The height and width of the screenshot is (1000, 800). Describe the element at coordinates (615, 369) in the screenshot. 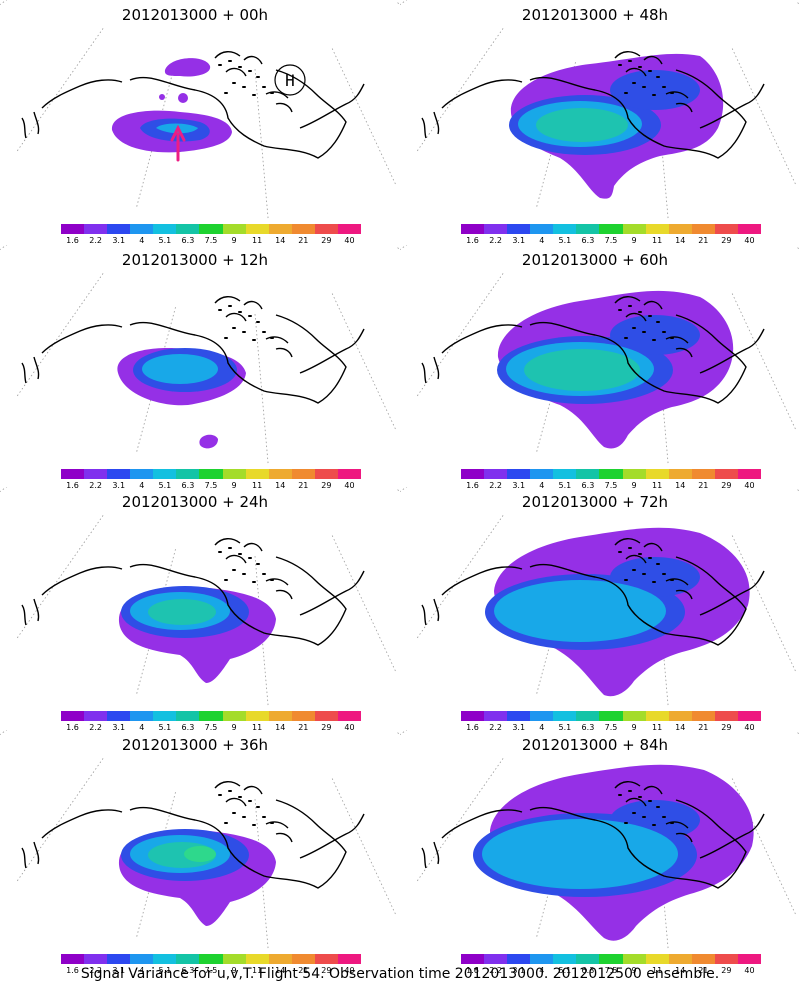

I see `variance-field` at that location.